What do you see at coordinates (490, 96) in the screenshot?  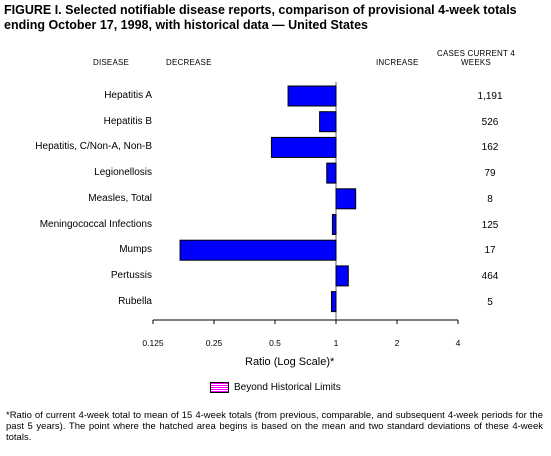 I see `case-count: 1,191` at bounding box center [490, 96].